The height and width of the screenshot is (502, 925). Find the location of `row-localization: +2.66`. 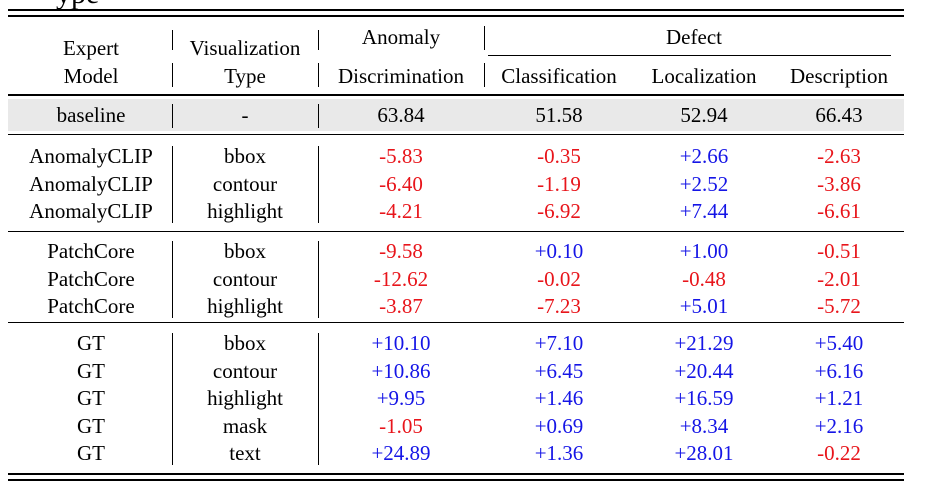

row-localization: +2.66 is located at coordinates (704, 156).